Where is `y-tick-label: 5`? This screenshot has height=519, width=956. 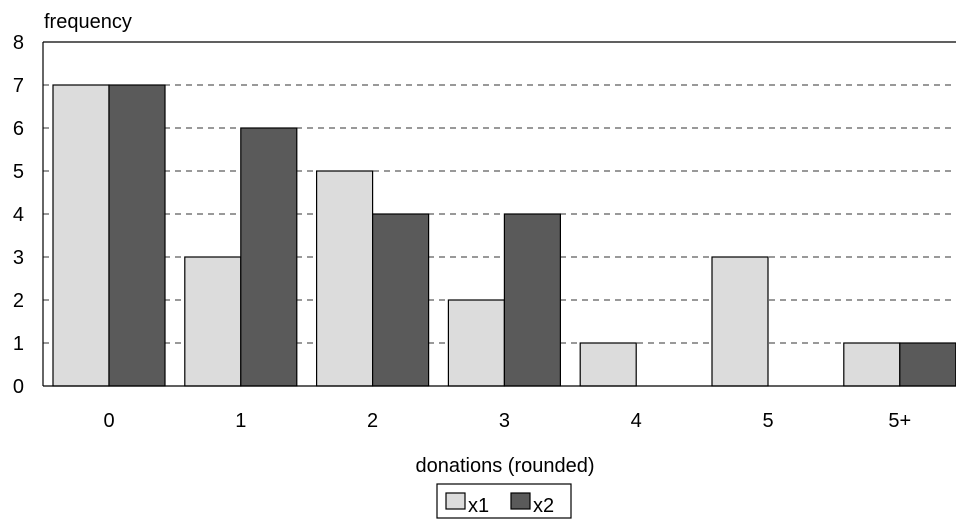
y-tick-label: 5 is located at coordinates (18, 172).